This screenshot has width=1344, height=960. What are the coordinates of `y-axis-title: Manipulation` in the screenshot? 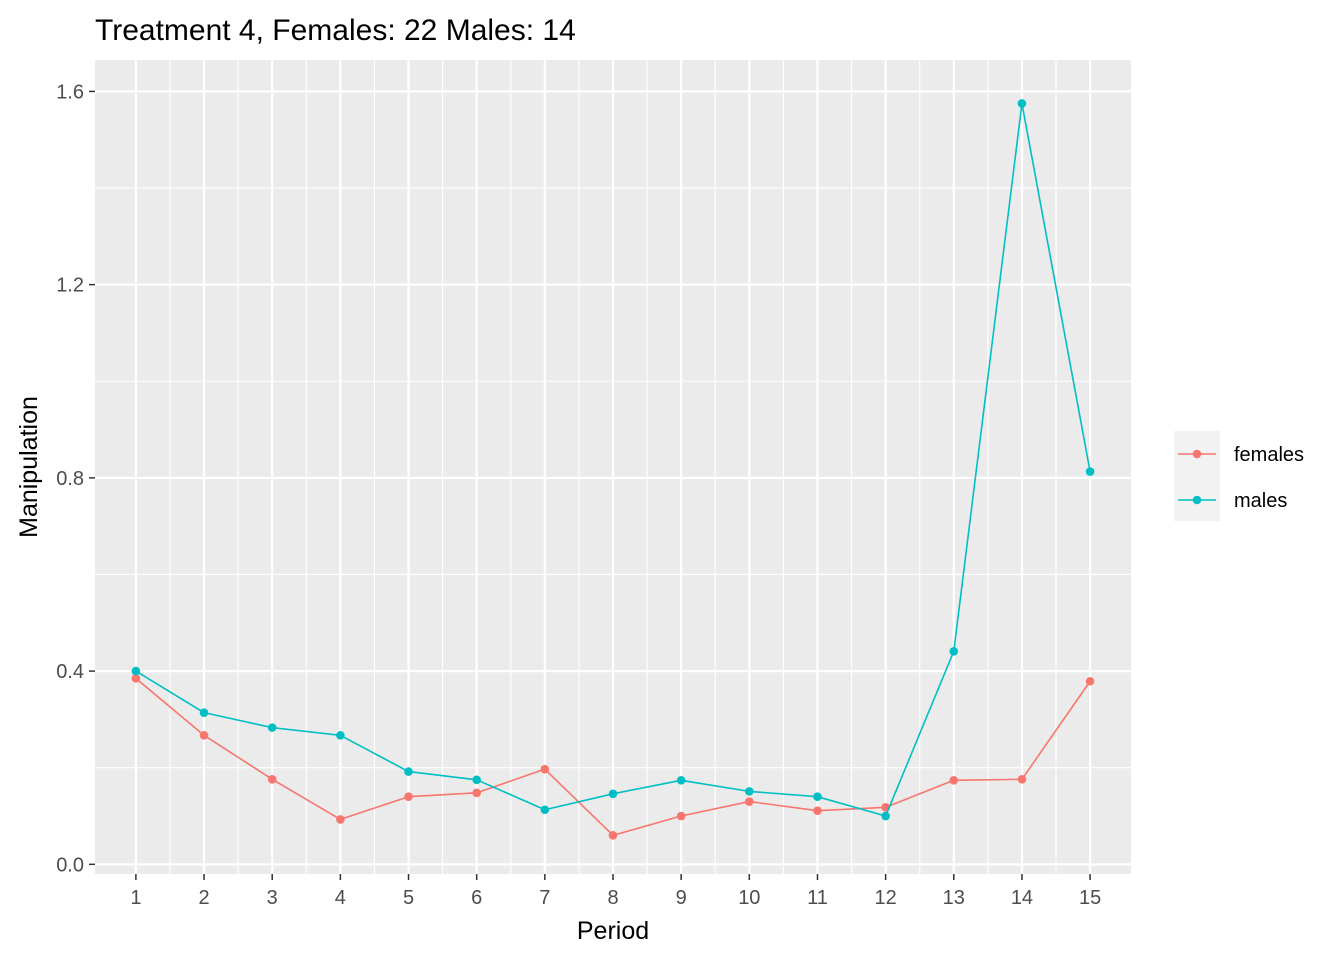 It's located at (29, 467).